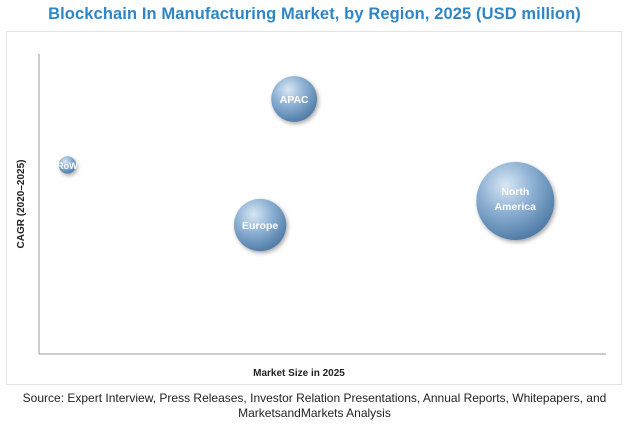  What do you see at coordinates (21, 204) in the screenshot?
I see `y-axis-label: CAGR (2020–2025)` at bounding box center [21, 204].